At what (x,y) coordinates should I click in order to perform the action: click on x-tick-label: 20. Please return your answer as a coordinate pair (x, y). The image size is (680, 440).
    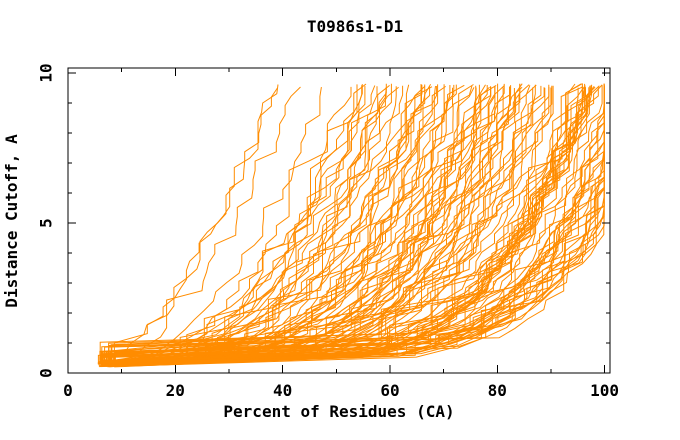
    Looking at the image, I should click on (175, 390).